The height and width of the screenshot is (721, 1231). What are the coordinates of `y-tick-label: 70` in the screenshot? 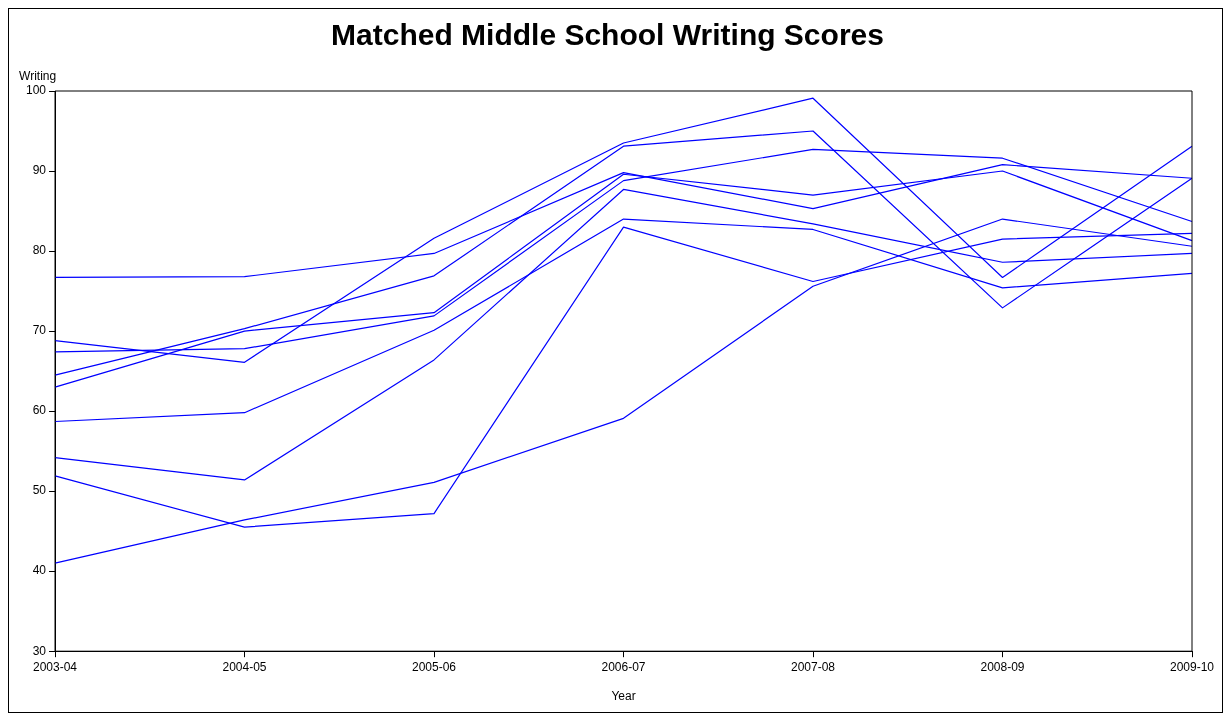 It's located at (39, 330).